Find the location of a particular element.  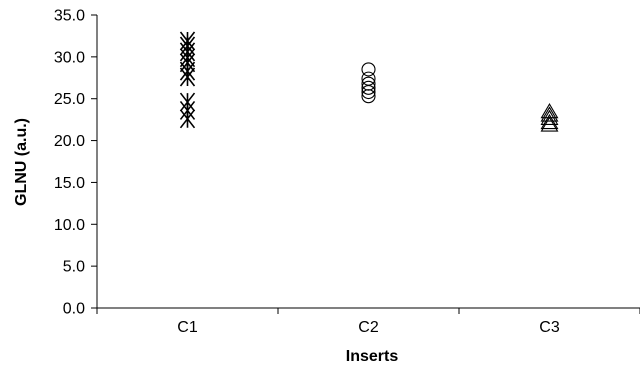

y-ticks: 0.0 5.0 10.0 15.0 20.0 25.0 30.0 35.0 is located at coordinates (75, 163).